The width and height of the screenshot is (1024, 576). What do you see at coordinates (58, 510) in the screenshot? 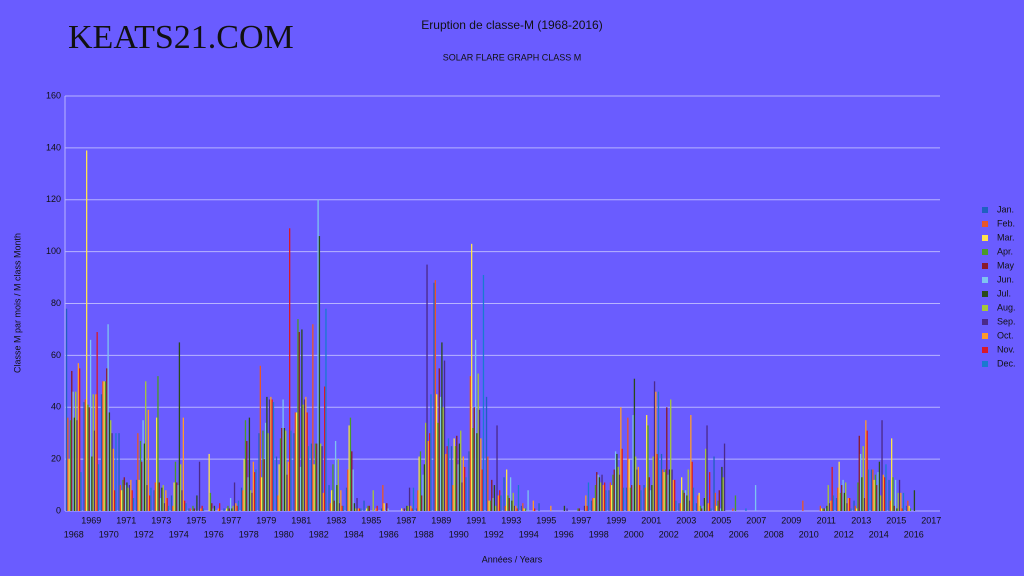
I see `y-tick-label: 0` at bounding box center [58, 510].